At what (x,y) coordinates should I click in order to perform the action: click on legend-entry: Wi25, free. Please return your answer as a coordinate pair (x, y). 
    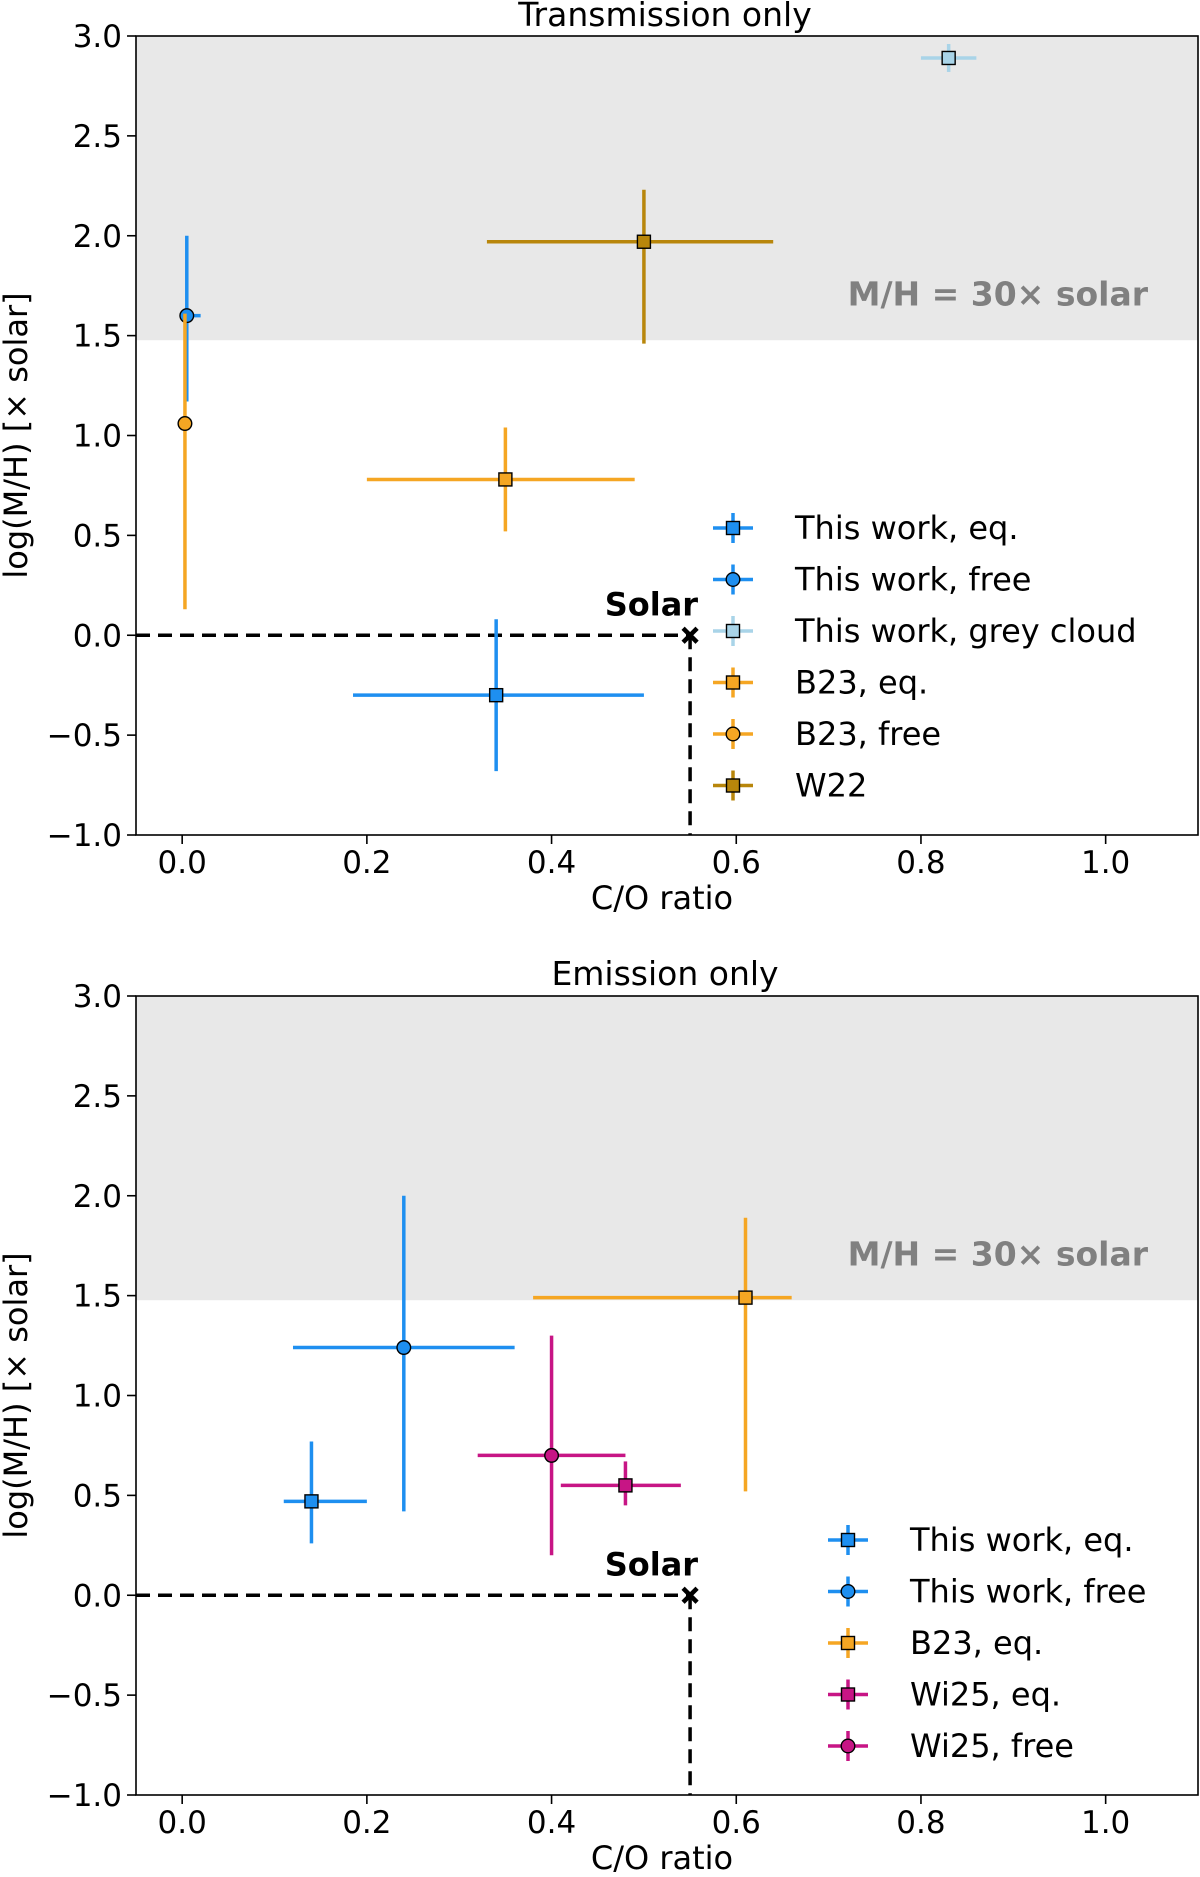
    Looking at the image, I should click on (951, 1746).